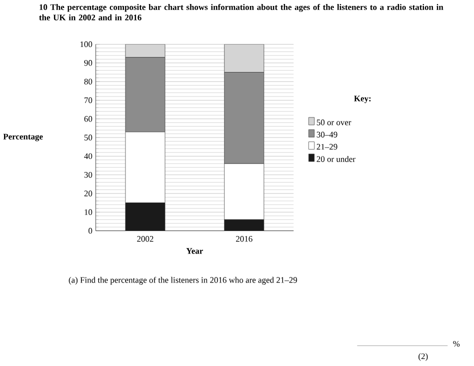 The width and height of the screenshot is (474, 366). What do you see at coordinates (362, 99) in the screenshot?
I see `legend-title: Key:` at bounding box center [362, 99].